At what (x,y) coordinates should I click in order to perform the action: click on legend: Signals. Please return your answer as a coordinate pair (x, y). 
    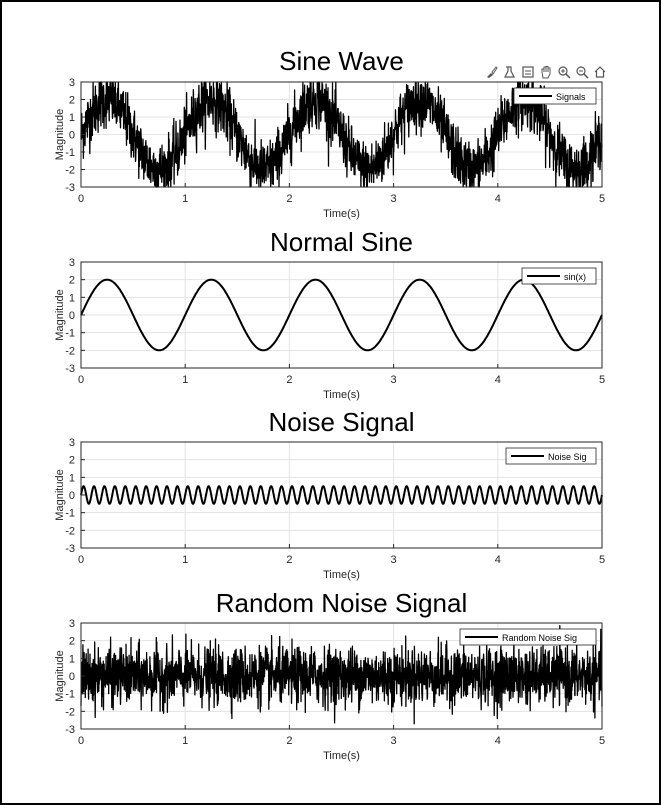
    Looking at the image, I should click on (555, 96).